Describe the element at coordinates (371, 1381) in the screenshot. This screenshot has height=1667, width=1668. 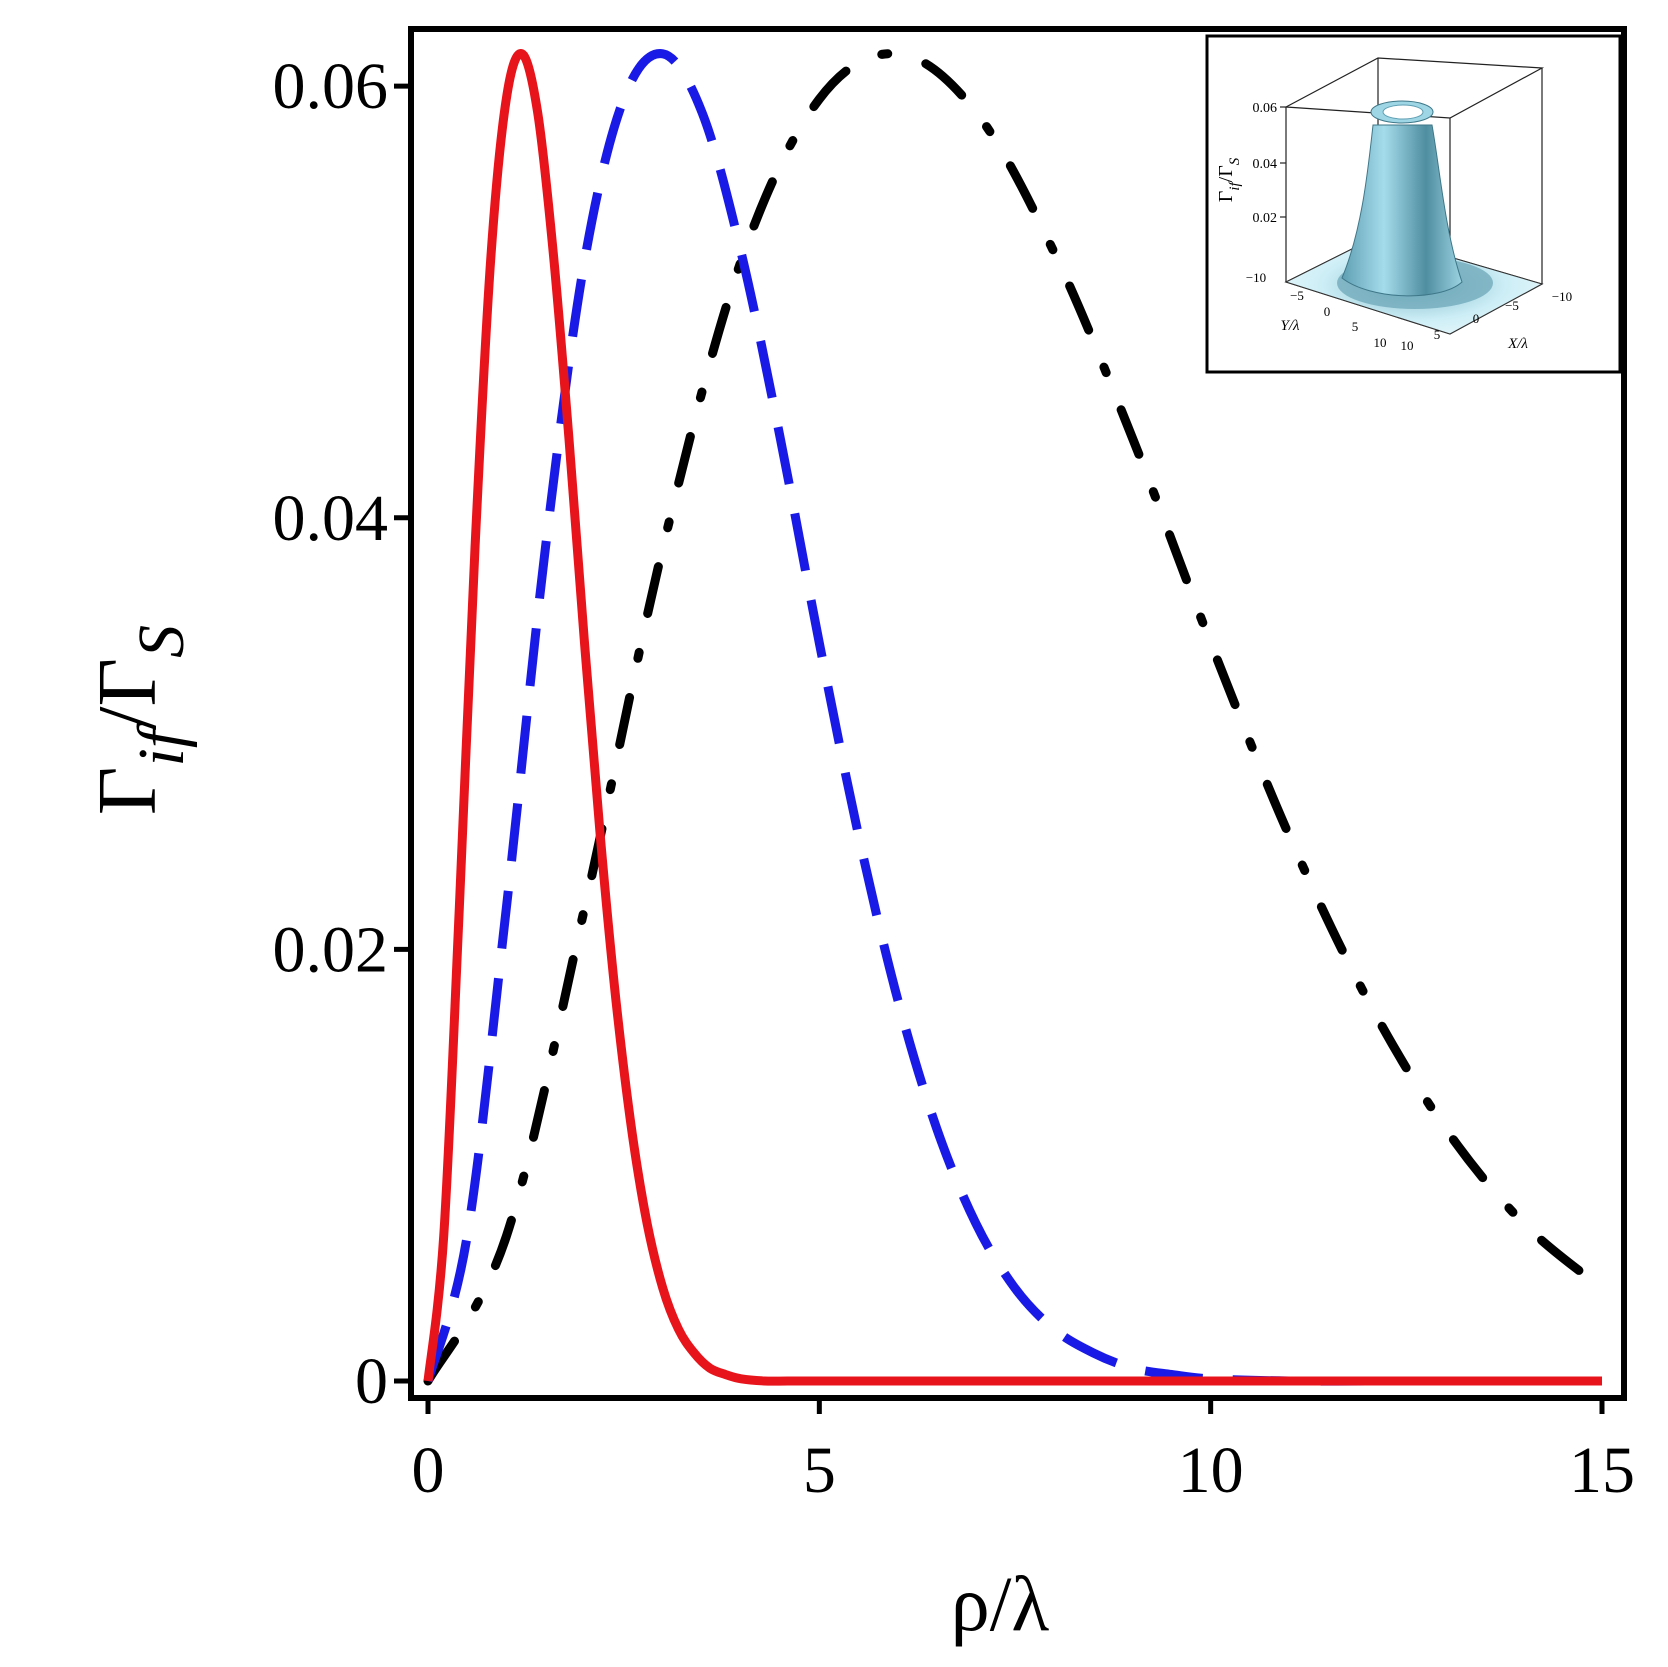
I see `y-tick-label-0: 0` at that location.